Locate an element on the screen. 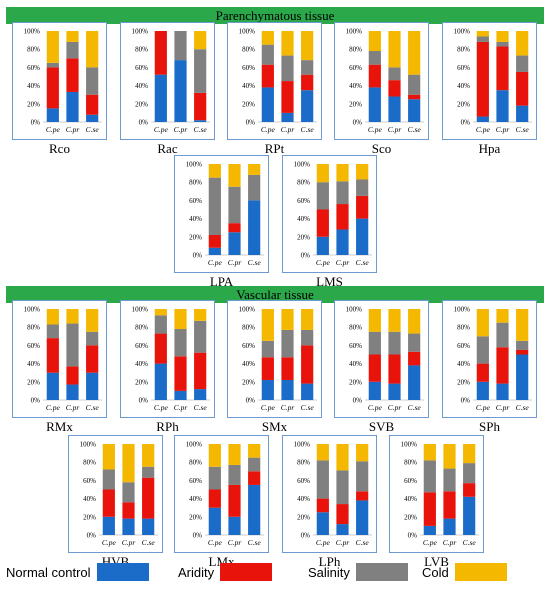 This screenshot has height=590, width=550. legend-item-cold: Cold is located at coordinates (464, 572).